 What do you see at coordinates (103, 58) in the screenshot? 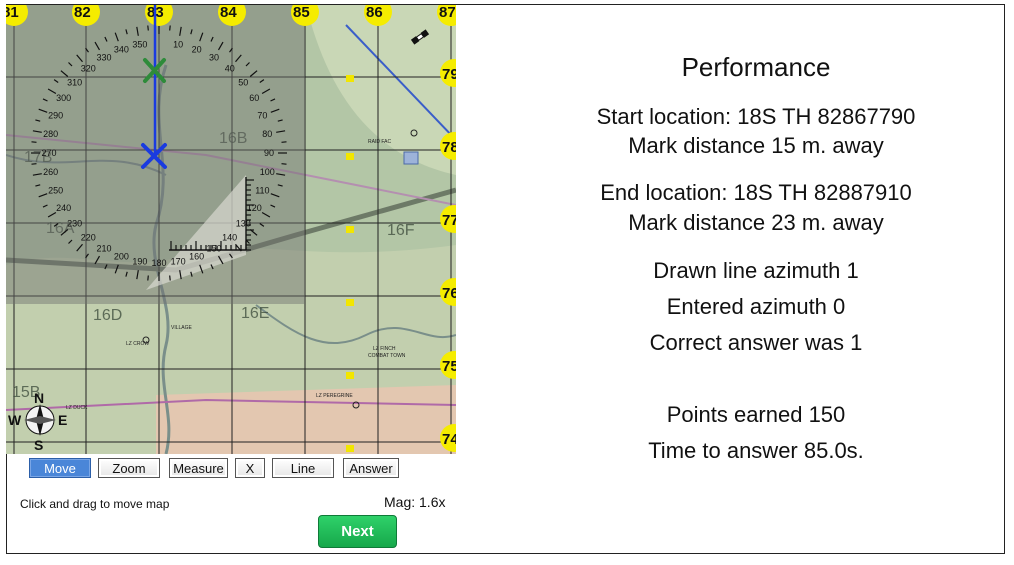
I see `protractor-tick-label: 330` at bounding box center [103, 58].